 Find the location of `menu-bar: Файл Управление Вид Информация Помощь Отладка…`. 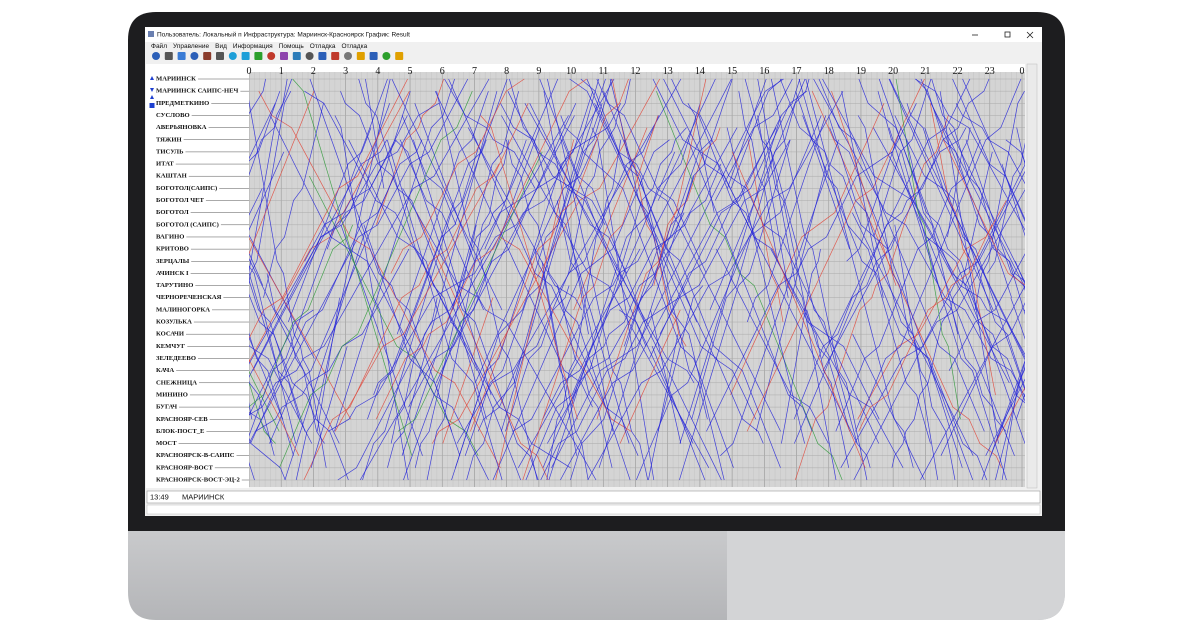

menu-bar: Файл Управление Вид Информация Помощь Отладка… is located at coordinates (259, 46).